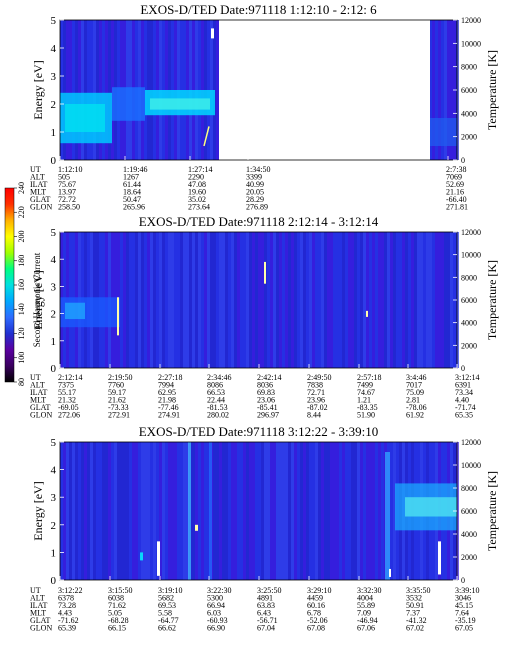 This screenshot has height=649, width=505. What do you see at coordinates (21, 309) in the screenshot?
I see `colorbar-tick-label: 140` at bounding box center [21, 309].